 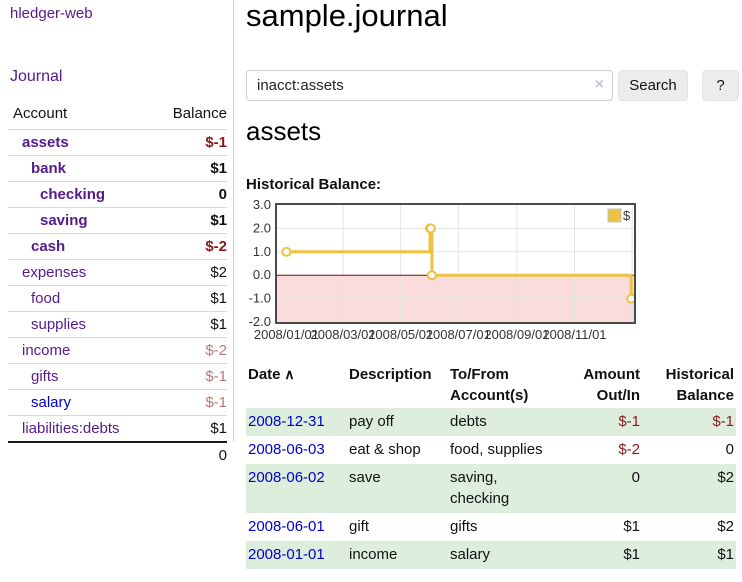 I want to click on legend-label: $, so click(x=627, y=215).